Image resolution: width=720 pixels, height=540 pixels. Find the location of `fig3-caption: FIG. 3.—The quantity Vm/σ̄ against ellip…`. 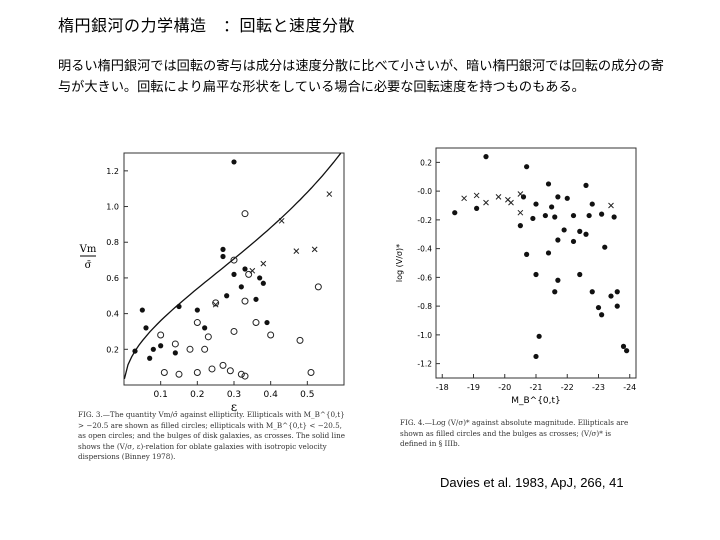

fig3-caption: FIG. 3.—The quantity Vm/σ̄ against ellip… is located at coordinates (212, 435).